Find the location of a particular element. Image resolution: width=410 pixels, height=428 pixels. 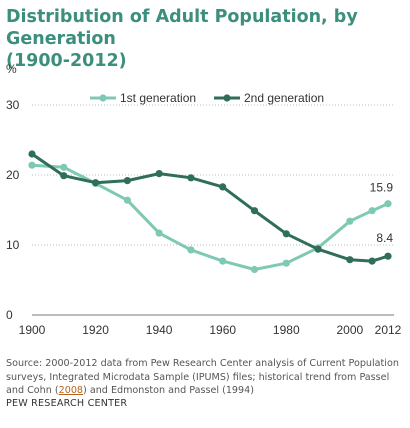

y-unit-label: % is located at coordinates (11, 69).